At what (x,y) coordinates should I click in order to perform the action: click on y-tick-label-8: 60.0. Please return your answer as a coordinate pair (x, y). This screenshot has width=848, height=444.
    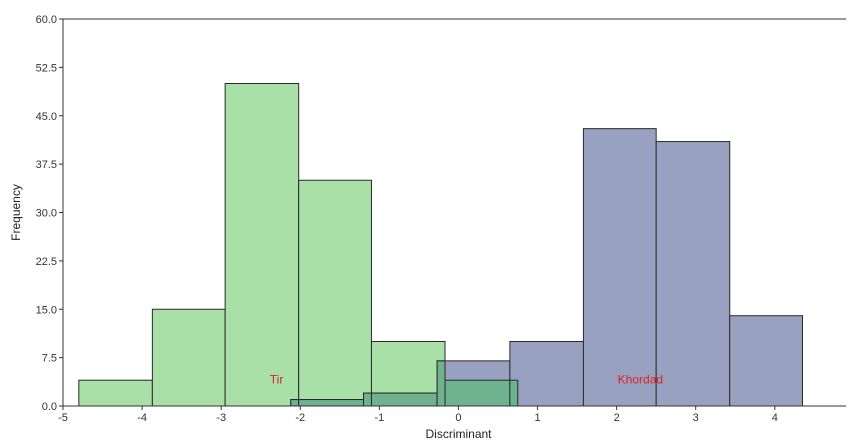
    Looking at the image, I should click on (46, 20).